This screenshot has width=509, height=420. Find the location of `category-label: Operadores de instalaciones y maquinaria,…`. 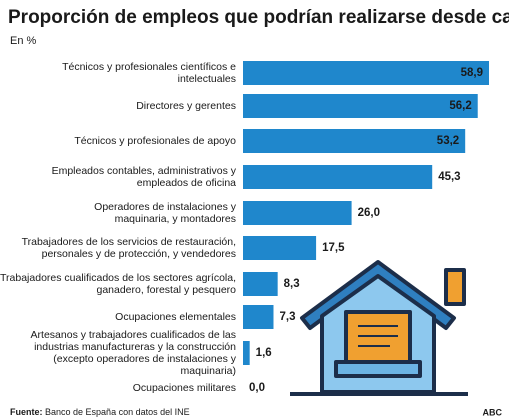

category-label: Operadores de instalaciones y maquinaria,… is located at coordinates (165, 213).